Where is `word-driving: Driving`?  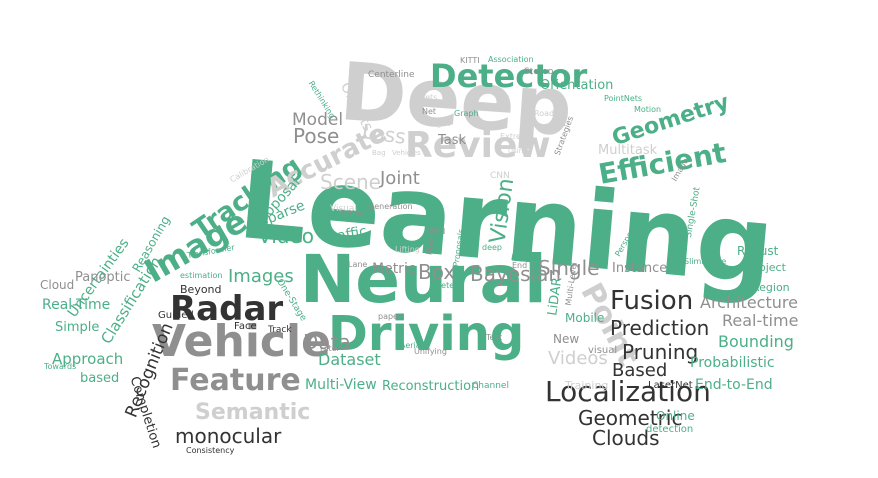
word-driving: Driving is located at coordinates (426, 334).